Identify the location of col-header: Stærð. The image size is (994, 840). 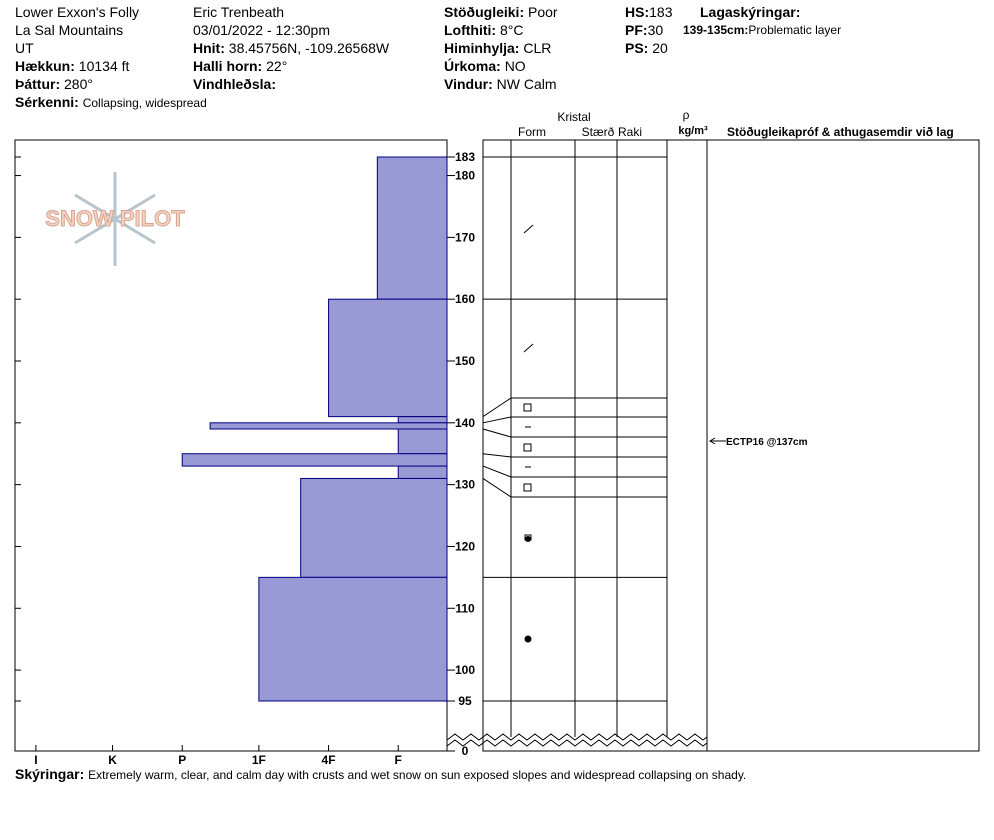
(598, 132).